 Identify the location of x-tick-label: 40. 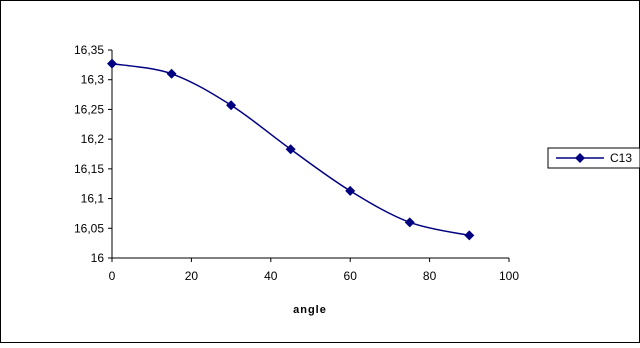
(271, 276).